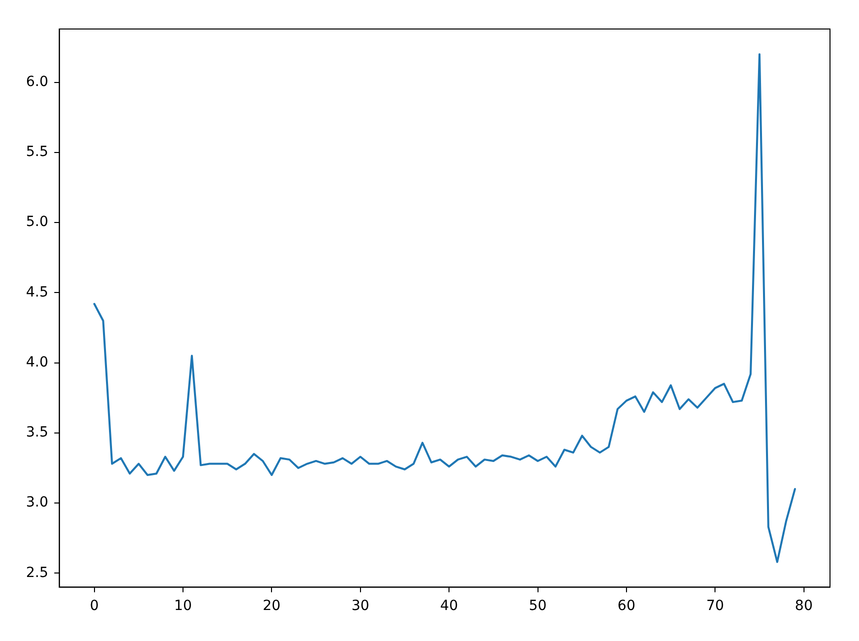 The height and width of the screenshot is (641, 859). What do you see at coordinates (360, 606) in the screenshot?
I see `x-tick-label: 30` at bounding box center [360, 606].